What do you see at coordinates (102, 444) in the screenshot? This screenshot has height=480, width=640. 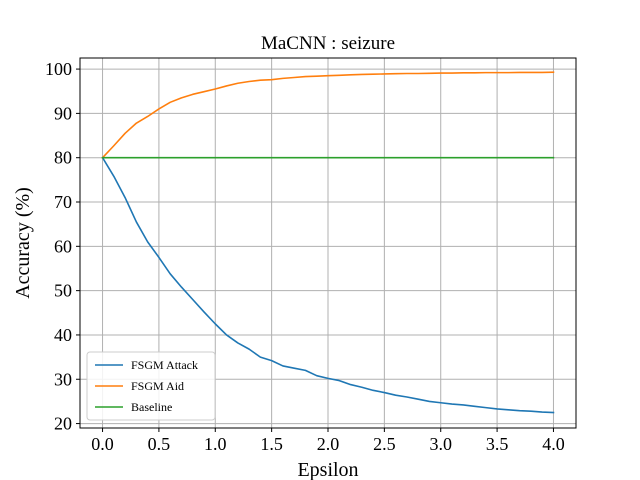 I see `x-tick-label: 0.0` at bounding box center [102, 444].